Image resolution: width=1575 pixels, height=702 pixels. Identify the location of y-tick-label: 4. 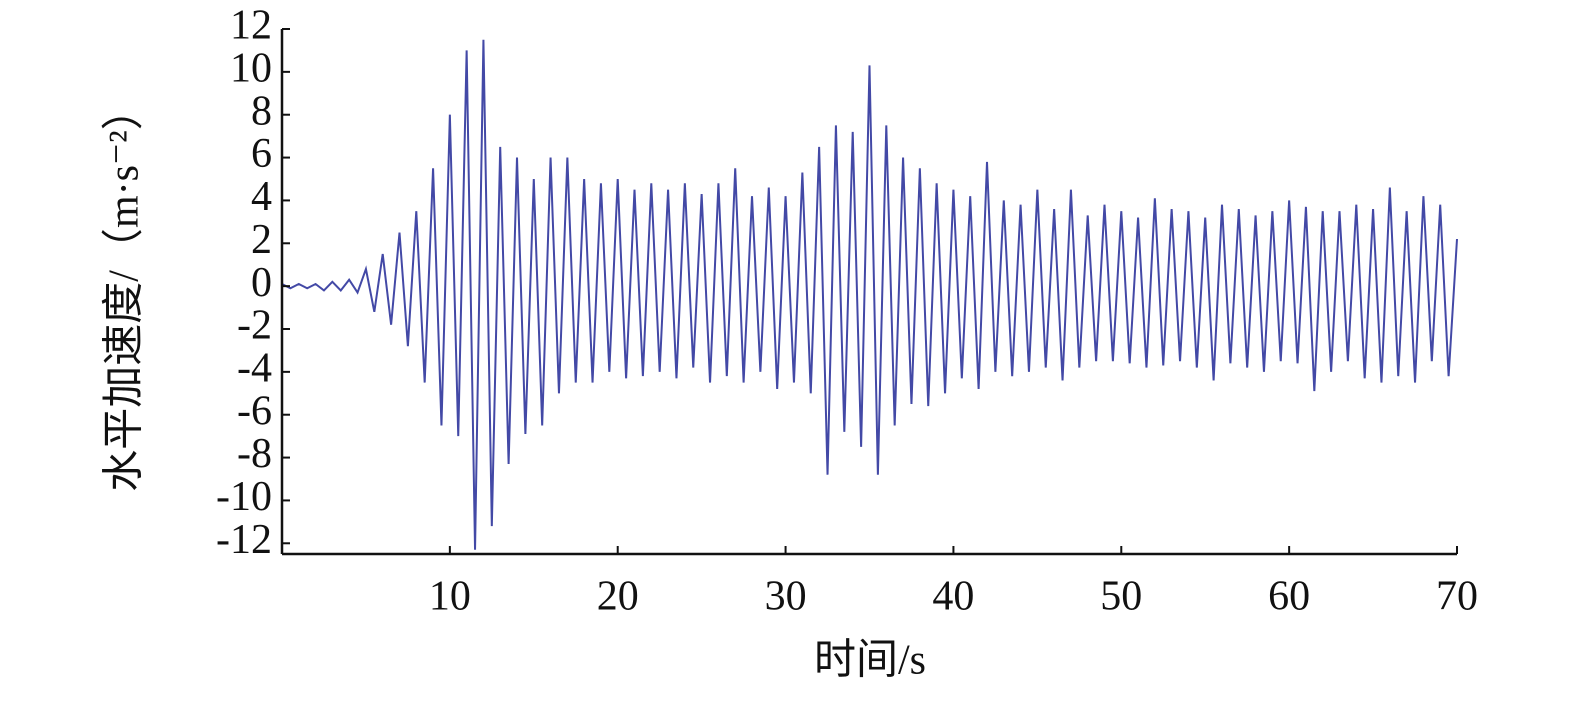
(261, 197).